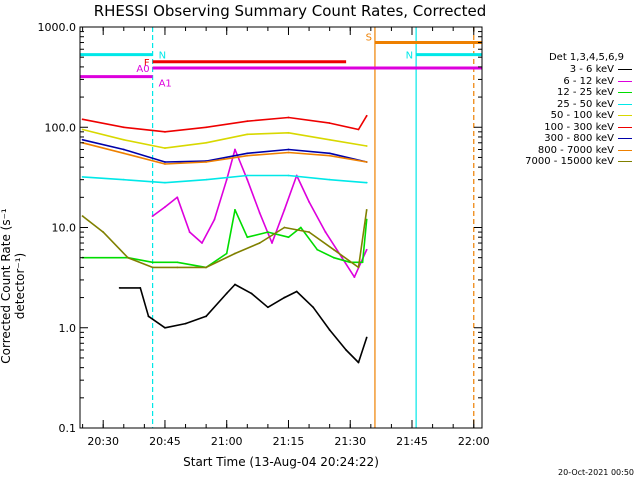 The image size is (640, 480). What do you see at coordinates (575, 150) in the screenshot?
I see `legend-label: 800 - 7000 keV` at bounding box center [575, 150].